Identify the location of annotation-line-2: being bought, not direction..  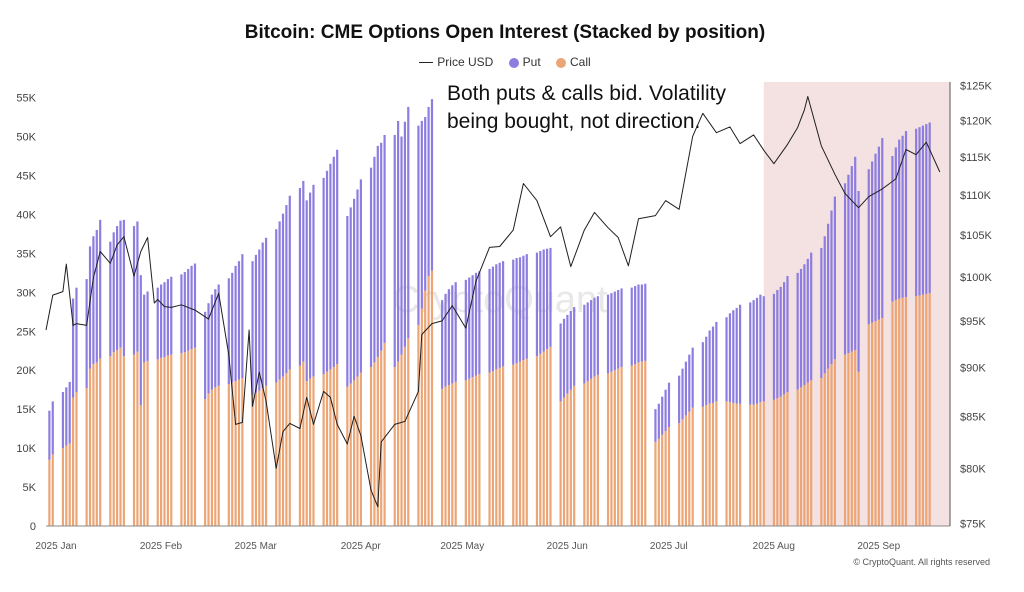
(574, 121).